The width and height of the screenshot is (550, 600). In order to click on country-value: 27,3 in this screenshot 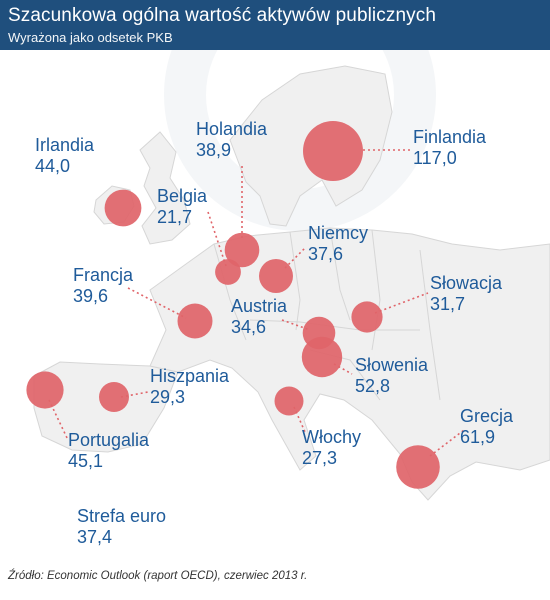, I will do `click(320, 458)`.